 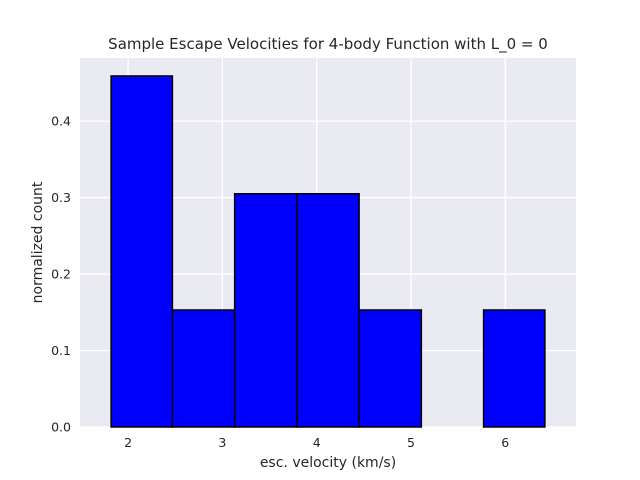 I want to click on y-tick-label: 0.1, so click(x=61, y=350).